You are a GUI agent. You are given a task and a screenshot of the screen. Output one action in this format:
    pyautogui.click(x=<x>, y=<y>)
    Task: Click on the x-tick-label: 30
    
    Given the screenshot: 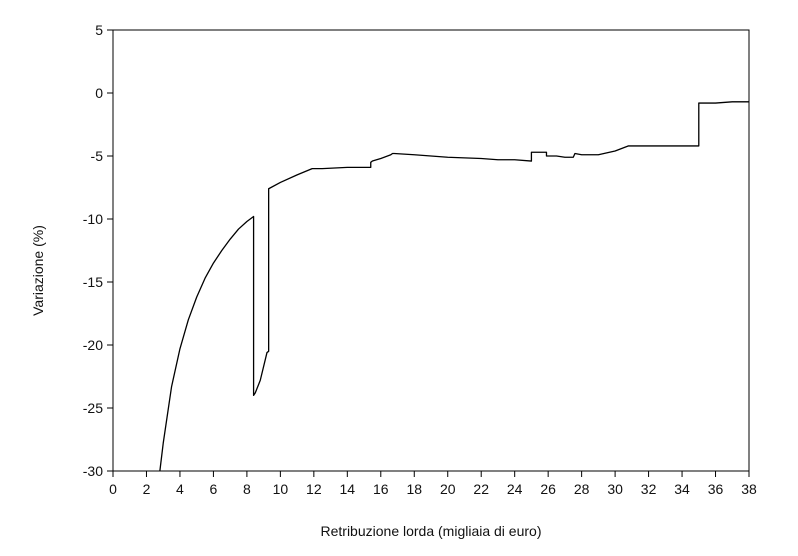 What is the action you would take?
    pyautogui.click(x=615, y=489)
    